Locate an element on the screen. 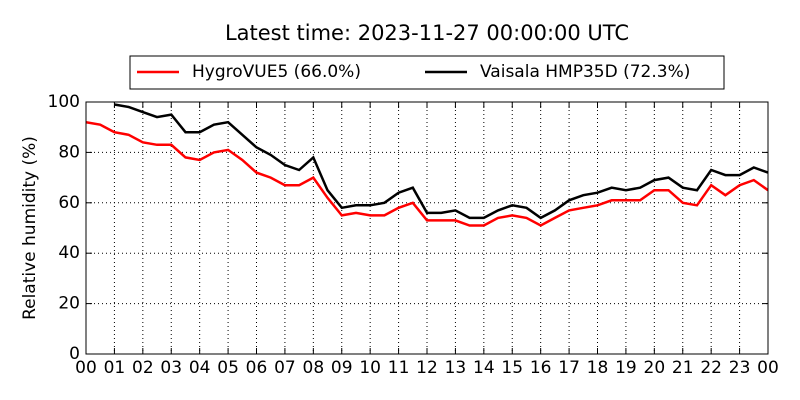 Image resolution: width=800 pixels, height=400 pixels. x-tick-label: 19 is located at coordinates (626, 368).